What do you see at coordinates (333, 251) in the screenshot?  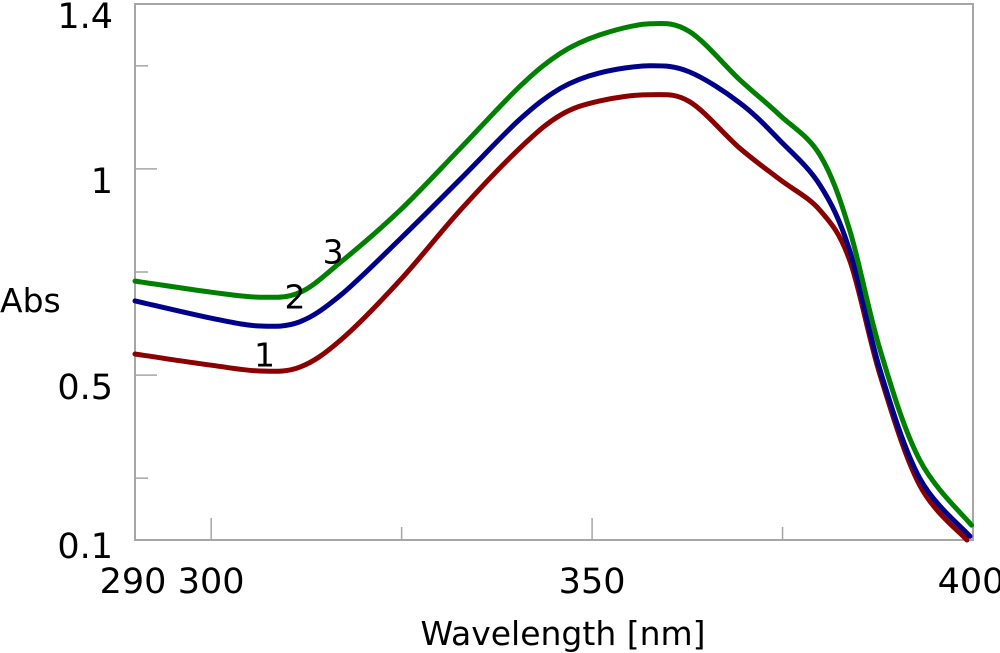 I see `curve-label-3: 3` at bounding box center [333, 251].